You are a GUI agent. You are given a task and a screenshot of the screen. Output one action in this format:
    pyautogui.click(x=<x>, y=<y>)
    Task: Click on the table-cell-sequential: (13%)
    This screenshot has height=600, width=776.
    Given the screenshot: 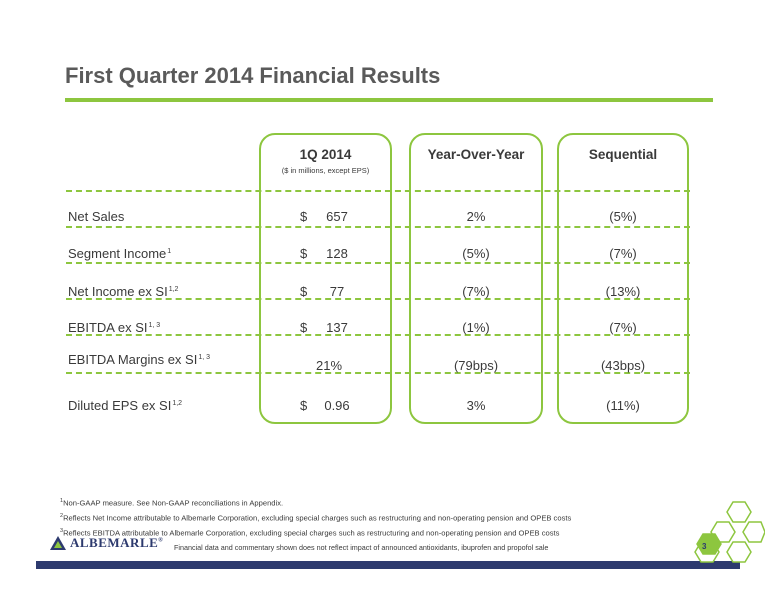 What is the action you would take?
    pyautogui.click(x=623, y=291)
    